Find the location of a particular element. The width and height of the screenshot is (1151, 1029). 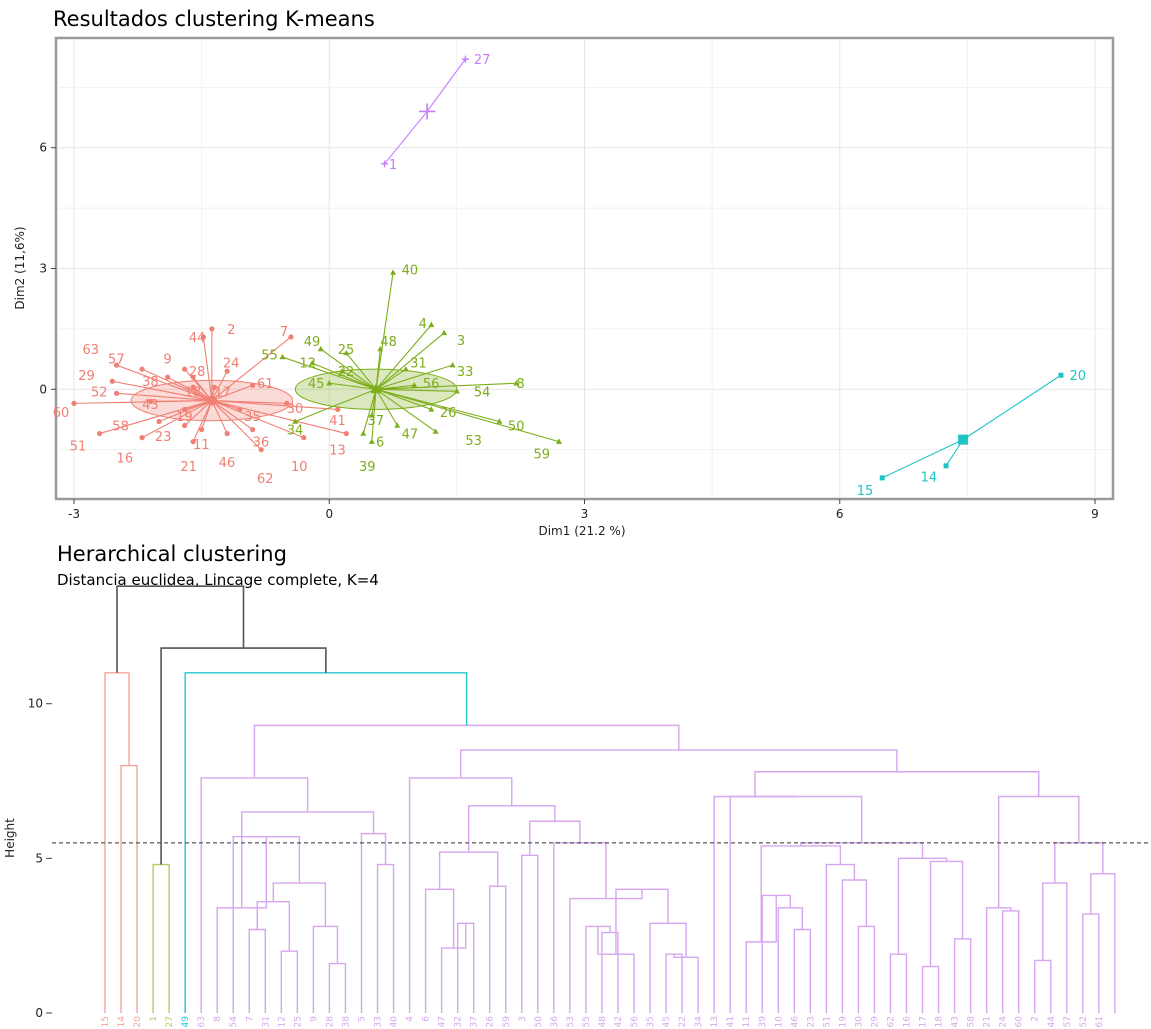

dendrogram-leaf-label: 34 is located at coordinates (699, 1022).